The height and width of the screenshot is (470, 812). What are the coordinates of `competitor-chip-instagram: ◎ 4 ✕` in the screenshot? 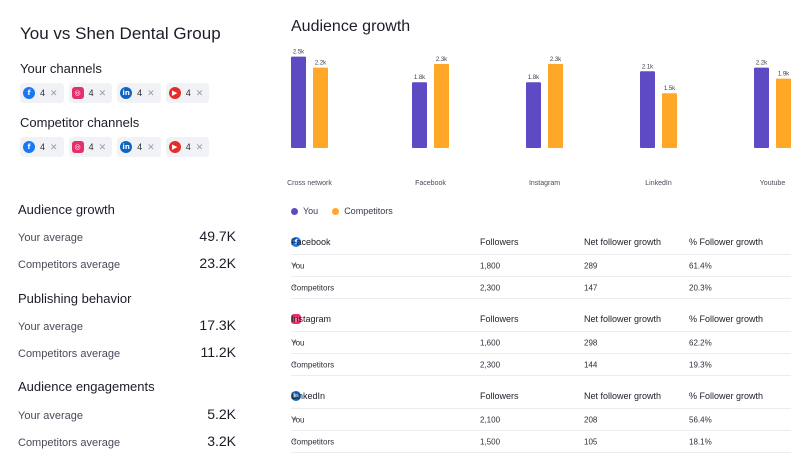 It's located at (90, 147).